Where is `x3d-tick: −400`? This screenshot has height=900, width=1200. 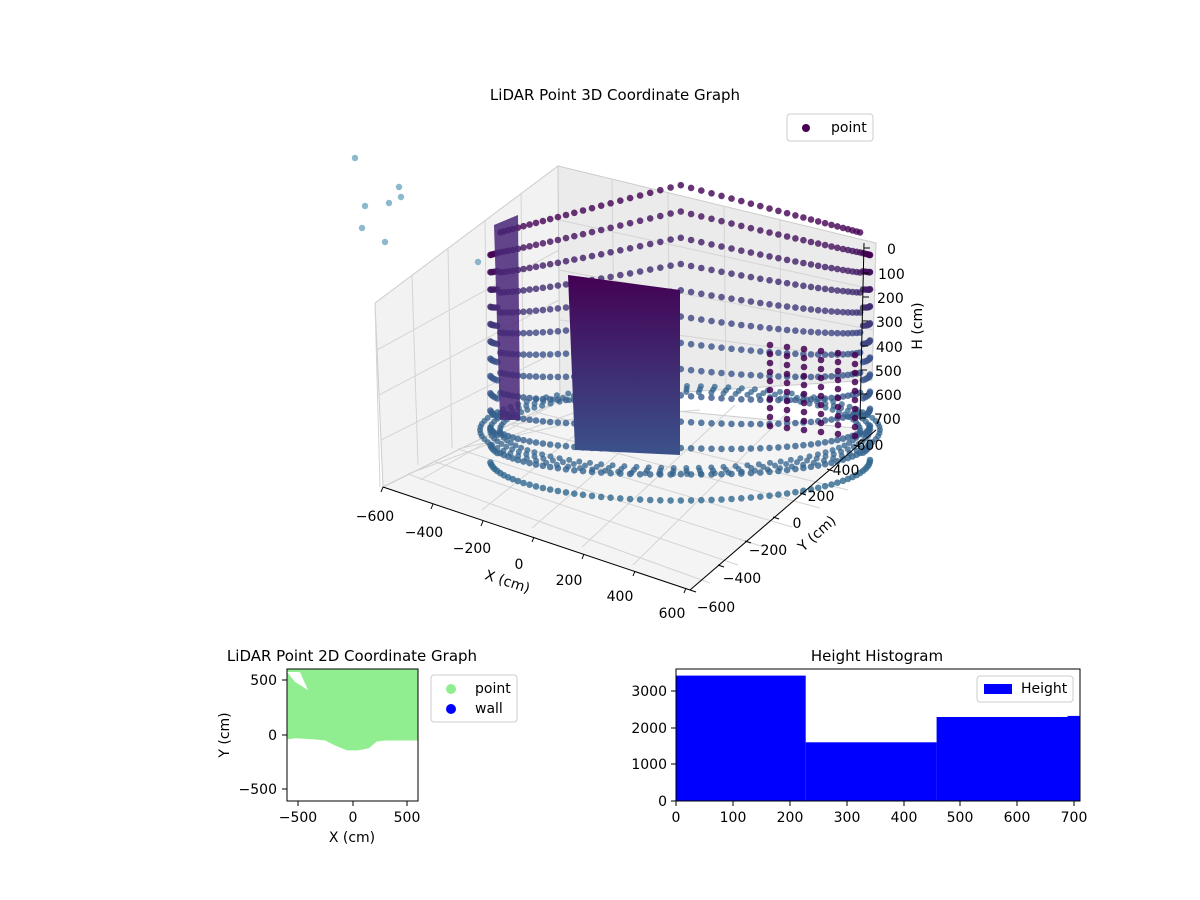 x3d-tick: −400 is located at coordinates (424, 533).